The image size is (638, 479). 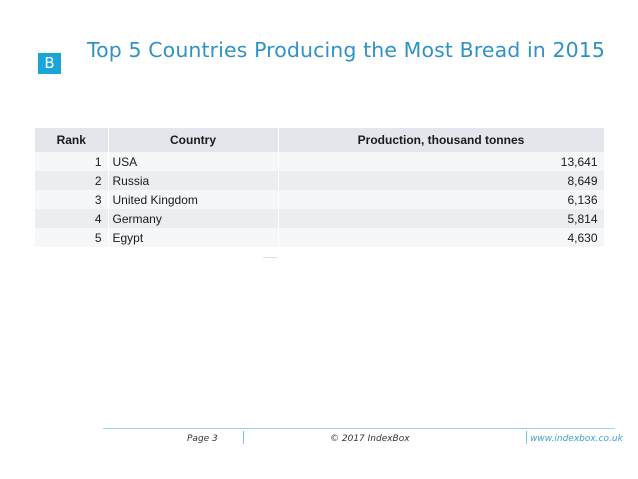 I want to click on production-cell: 6,136, so click(x=441, y=199).